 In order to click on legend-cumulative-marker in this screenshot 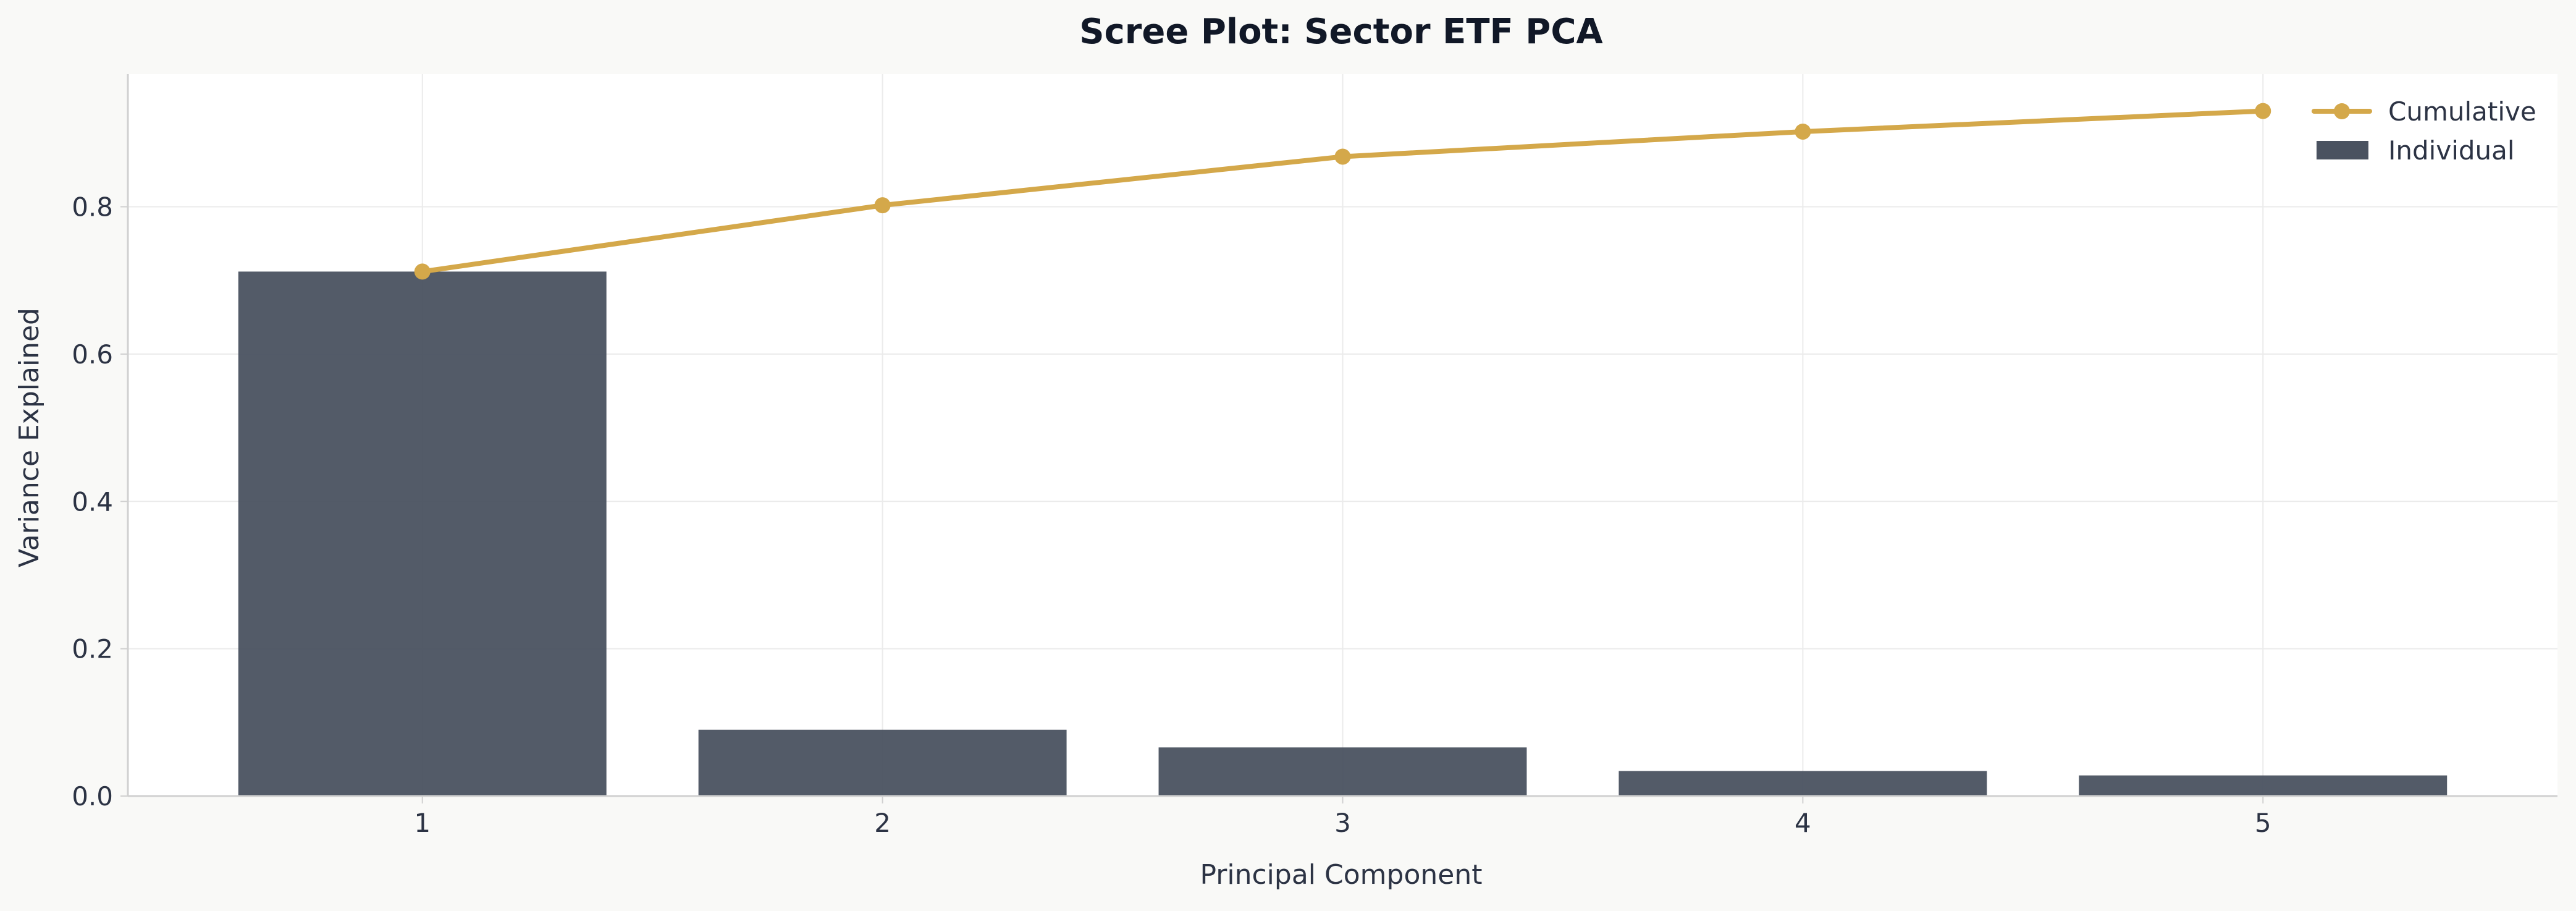, I will do `click(2342, 111)`.